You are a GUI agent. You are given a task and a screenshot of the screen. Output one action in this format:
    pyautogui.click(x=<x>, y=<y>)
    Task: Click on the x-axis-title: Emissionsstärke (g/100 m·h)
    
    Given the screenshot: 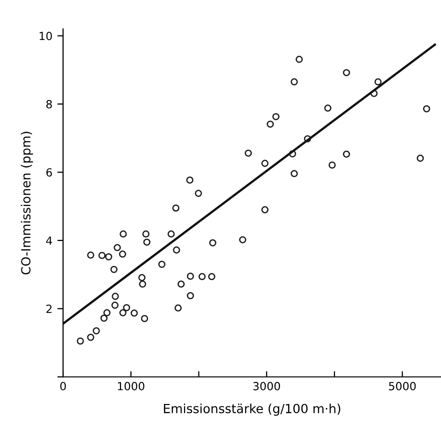 What is the action you would take?
    pyautogui.click(x=252, y=410)
    